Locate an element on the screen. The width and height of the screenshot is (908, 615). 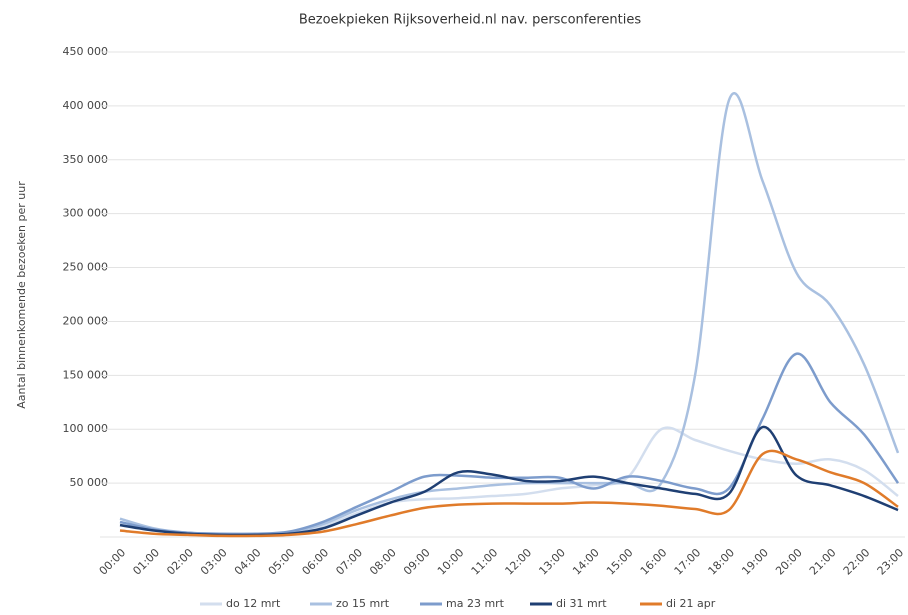
y-tick-label: 100 000 is located at coordinates (86, 428).